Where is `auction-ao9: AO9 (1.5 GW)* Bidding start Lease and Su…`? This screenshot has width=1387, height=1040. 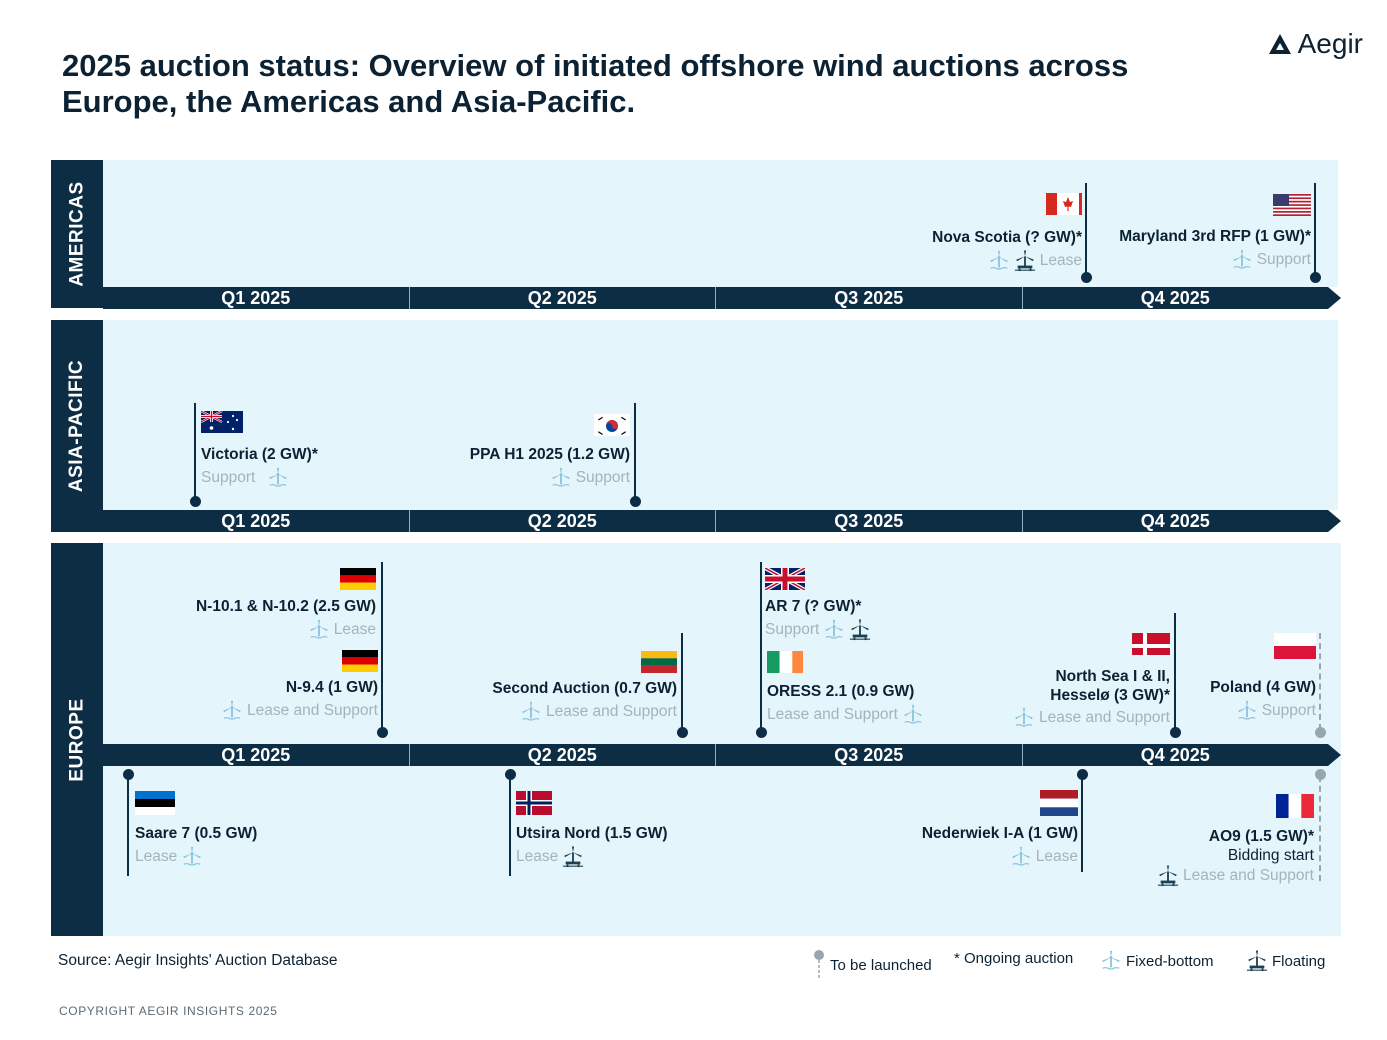 auction-ao9: AO9 (1.5 GW)* Bidding start Lease and Su… is located at coordinates (1235, 840).